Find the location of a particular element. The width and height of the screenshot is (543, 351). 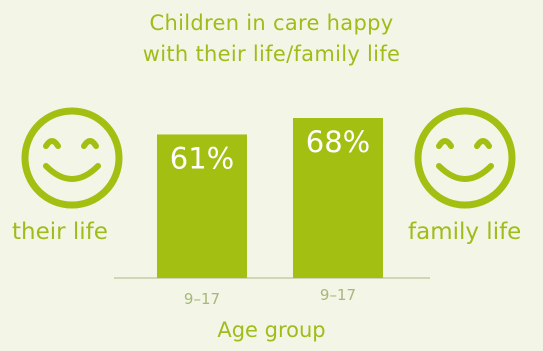

x-tick-label-2: 9–17 is located at coordinates (338, 295).